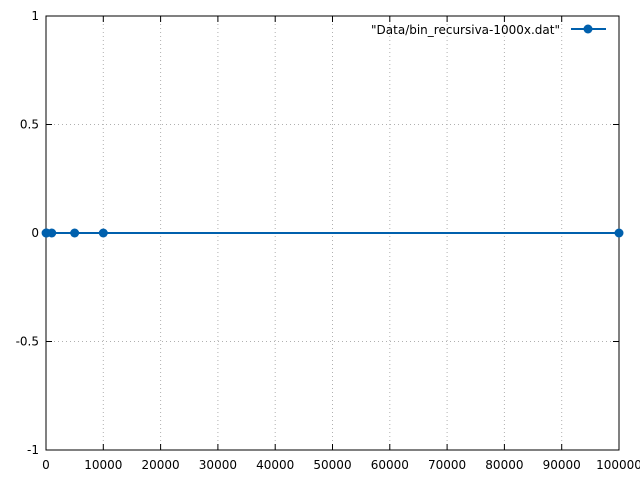 The width and height of the screenshot is (640, 480). Describe the element at coordinates (504, 465) in the screenshot. I see `x-tick-label: 80000` at that location.